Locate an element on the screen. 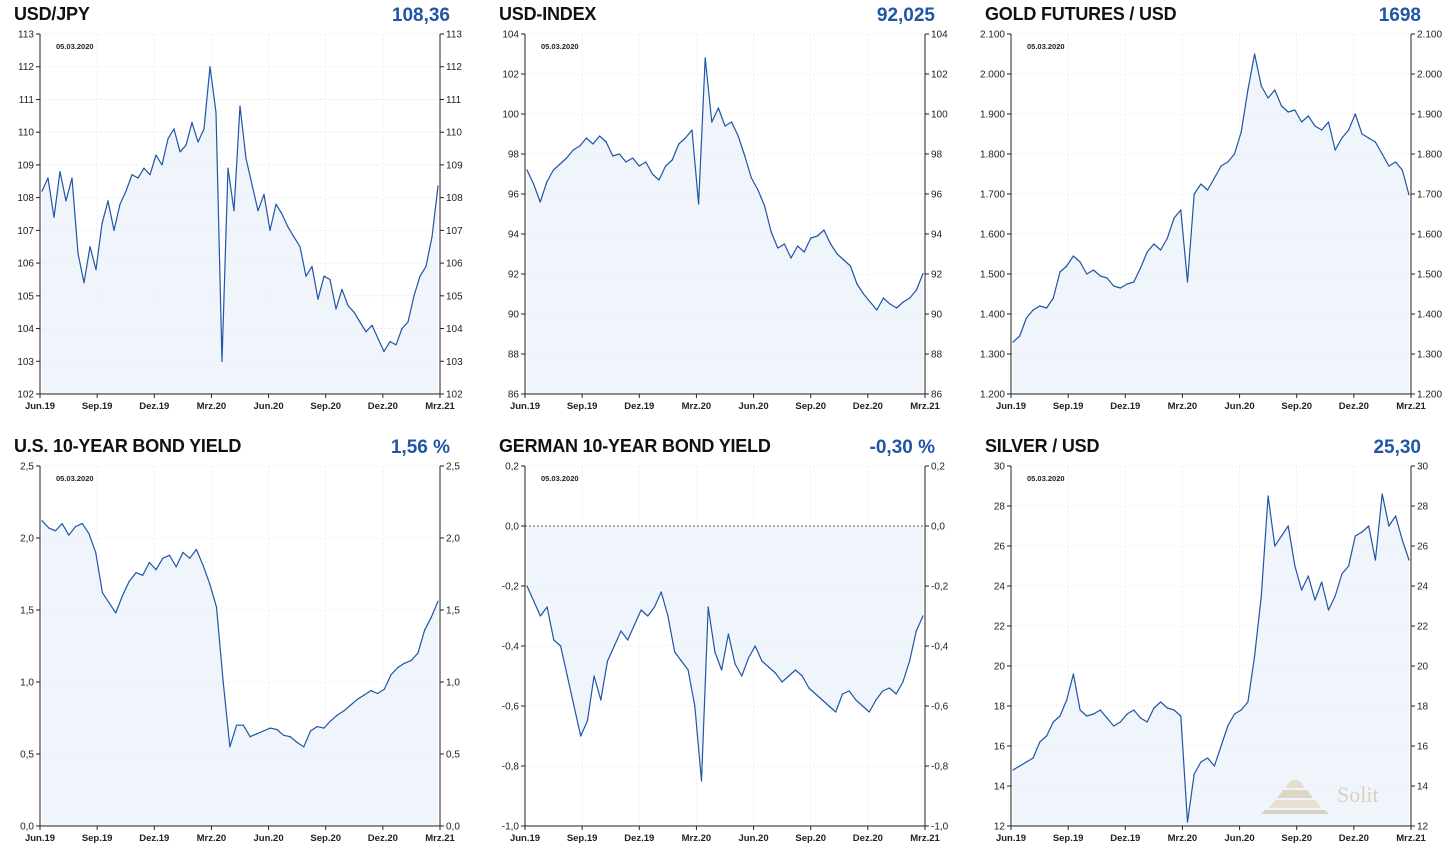  area-fill is located at coordinates (240, 230).